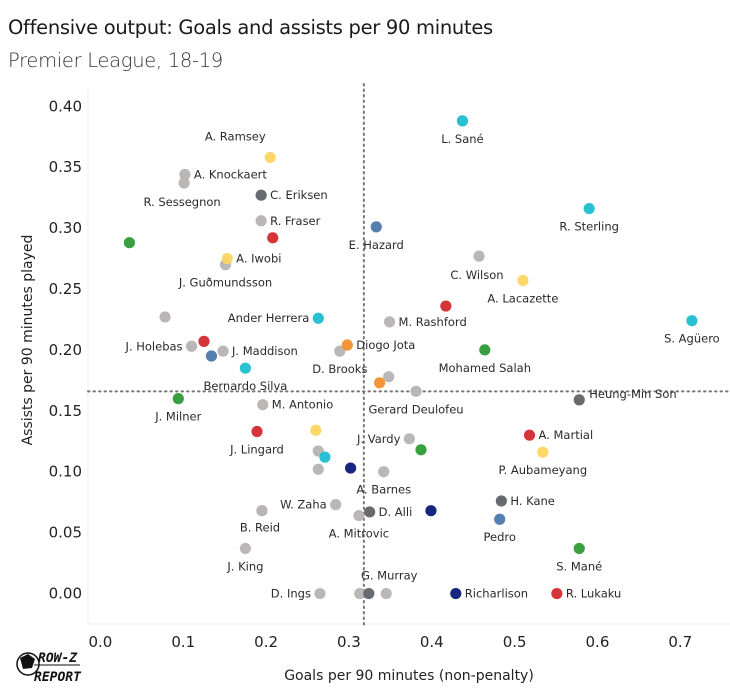 Image resolution: width=730 pixels, height=694 pixels. Describe the element at coordinates (409, 676) in the screenshot. I see `x-axis-title: Goals per 90 minutes (non-penalty)` at that location.